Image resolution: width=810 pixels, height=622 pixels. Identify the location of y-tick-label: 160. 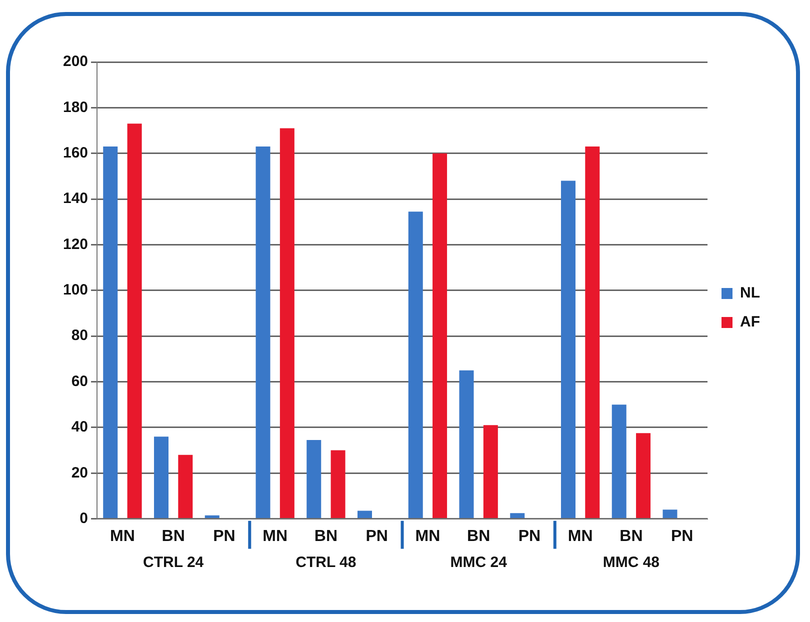
(75, 153).